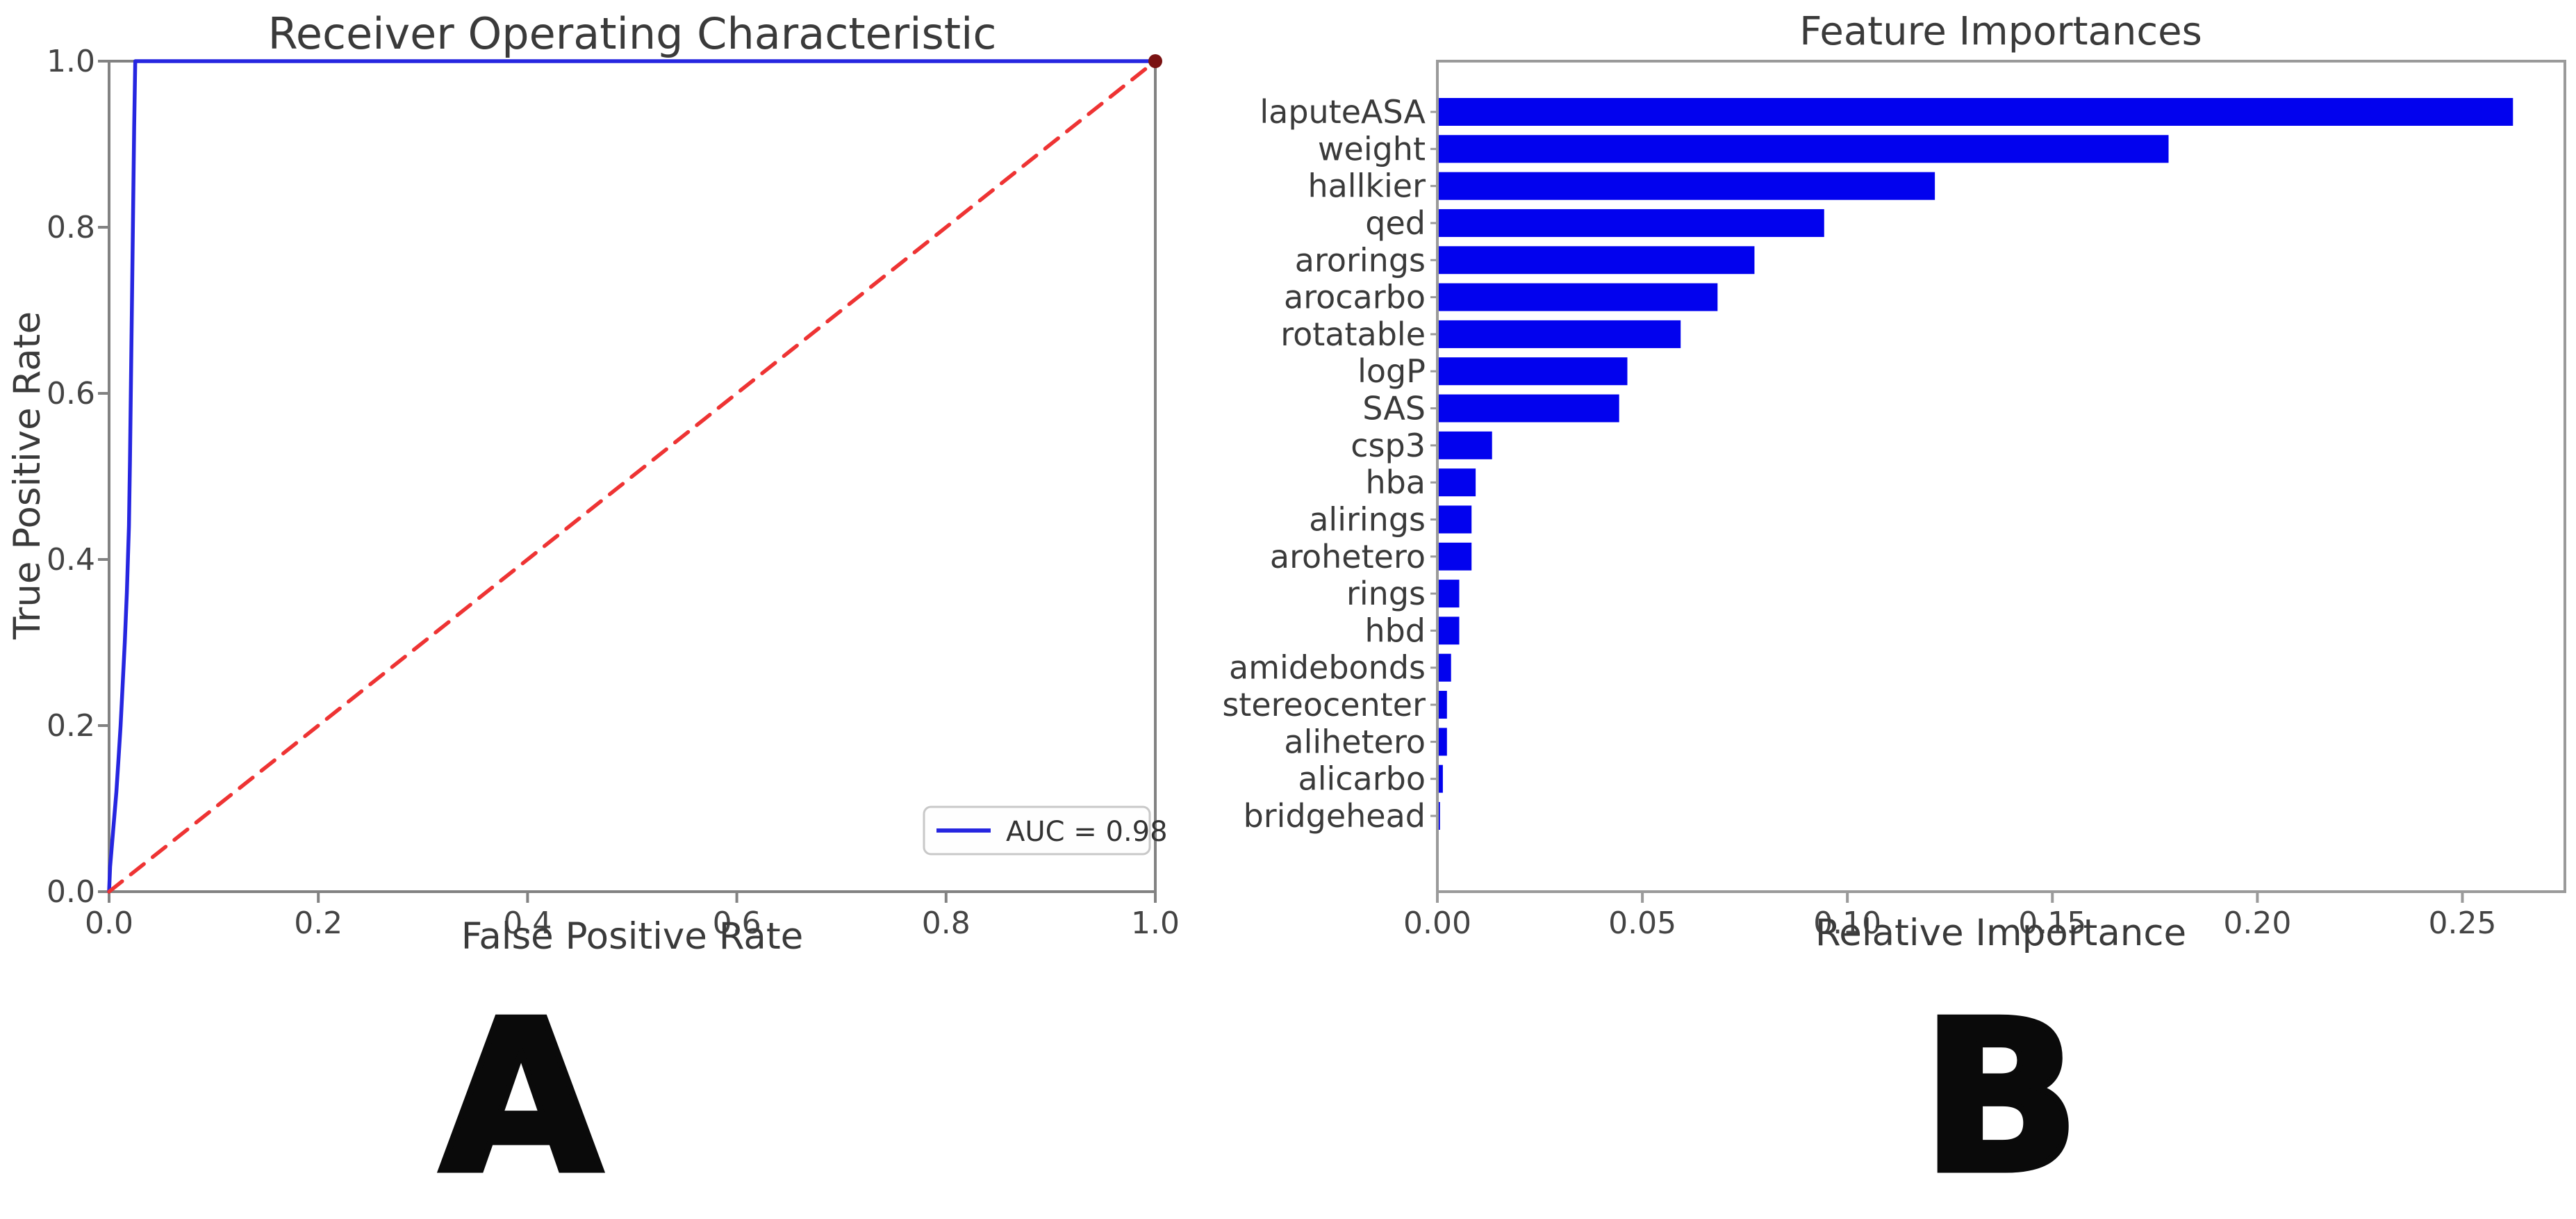 This screenshot has height=1219, width=2576. Describe the element at coordinates (1391, 371) in the screenshot. I see `feature-category-label-logP: logP` at that location.